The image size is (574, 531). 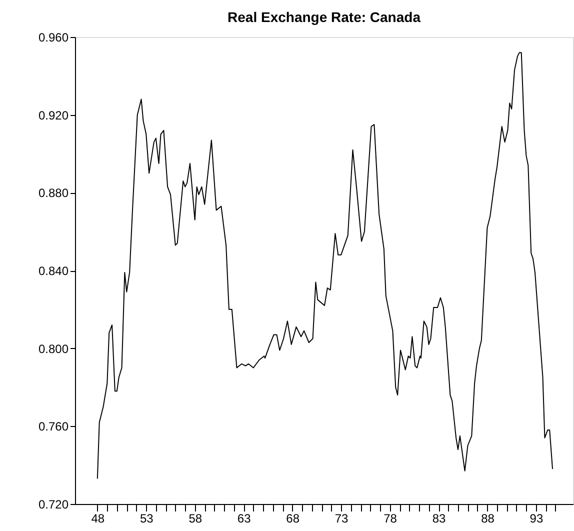 What do you see at coordinates (537, 519) in the screenshot?
I see `x-tick-label: 93` at bounding box center [537, 519].